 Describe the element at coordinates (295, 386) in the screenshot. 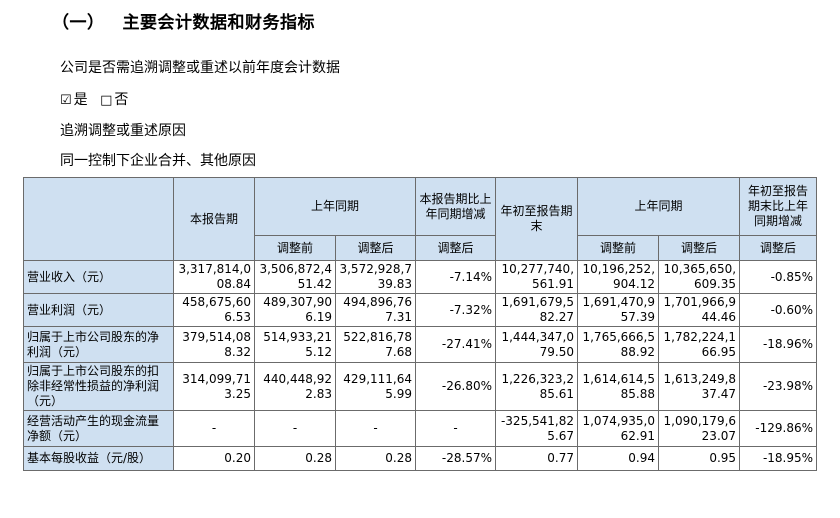

I see `table-cell: 440,448,922.83` at that location.